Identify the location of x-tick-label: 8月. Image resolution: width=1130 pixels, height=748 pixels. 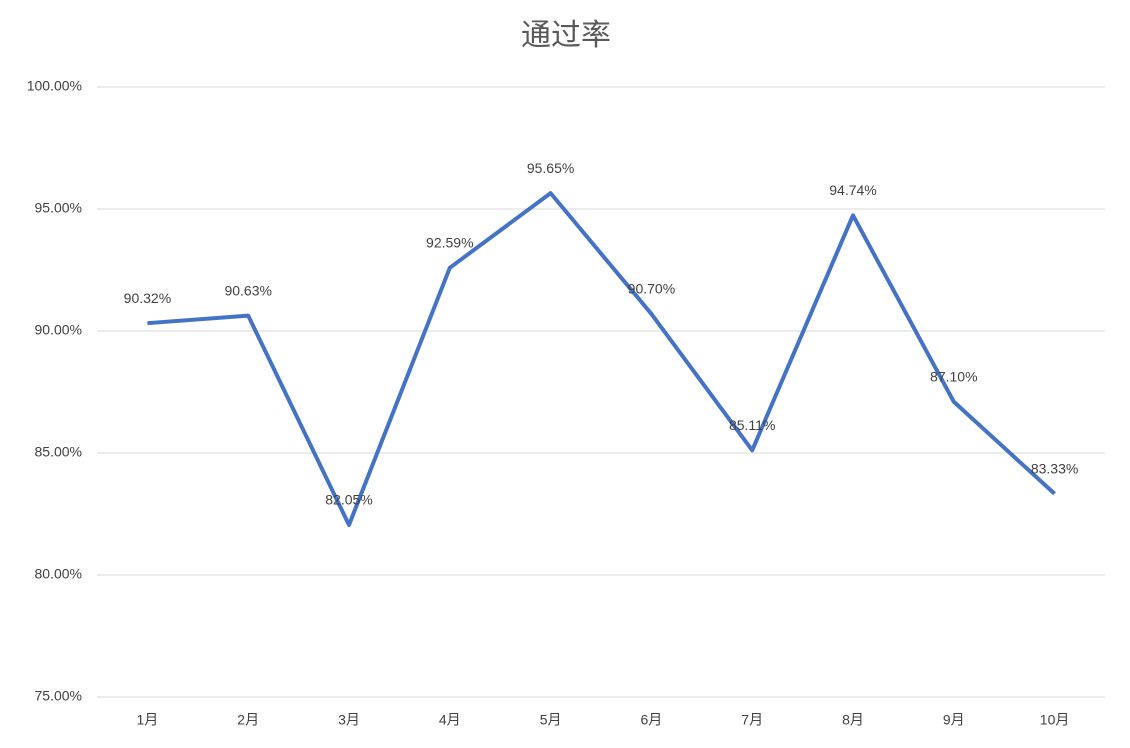
(853, 720).